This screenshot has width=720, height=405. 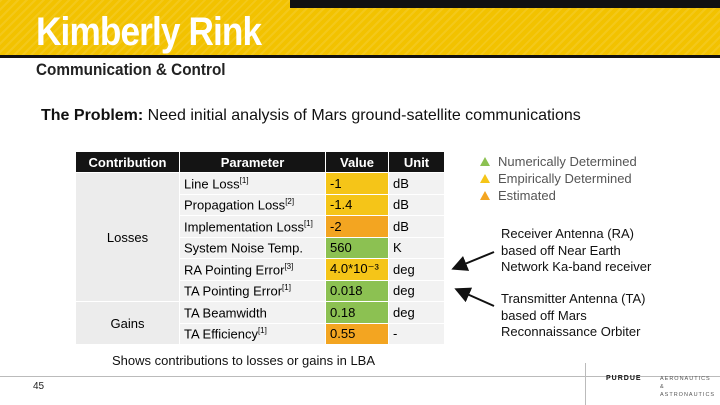 I want to click on note-line: Network Ka-band receiver, so click(x=576, y=266).